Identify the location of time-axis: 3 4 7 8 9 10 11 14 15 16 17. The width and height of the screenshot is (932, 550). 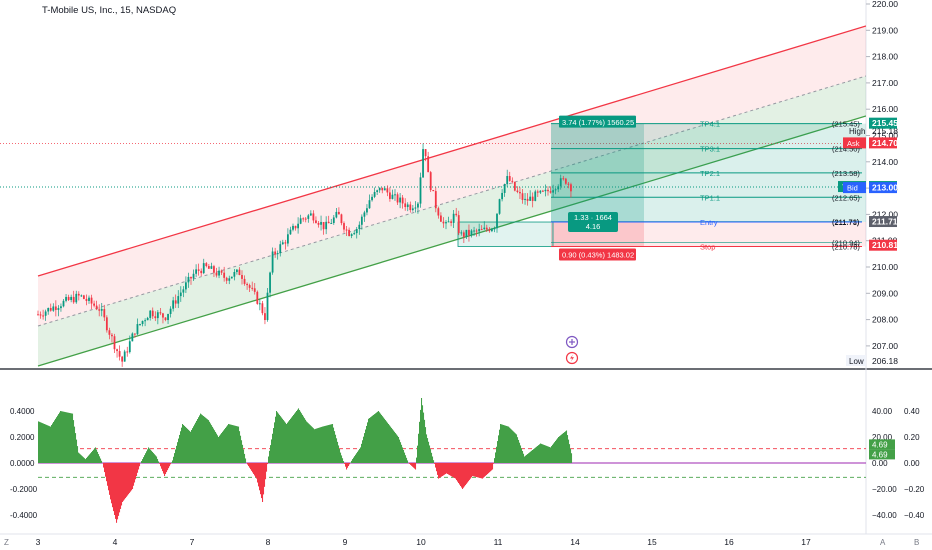
(423, 542).